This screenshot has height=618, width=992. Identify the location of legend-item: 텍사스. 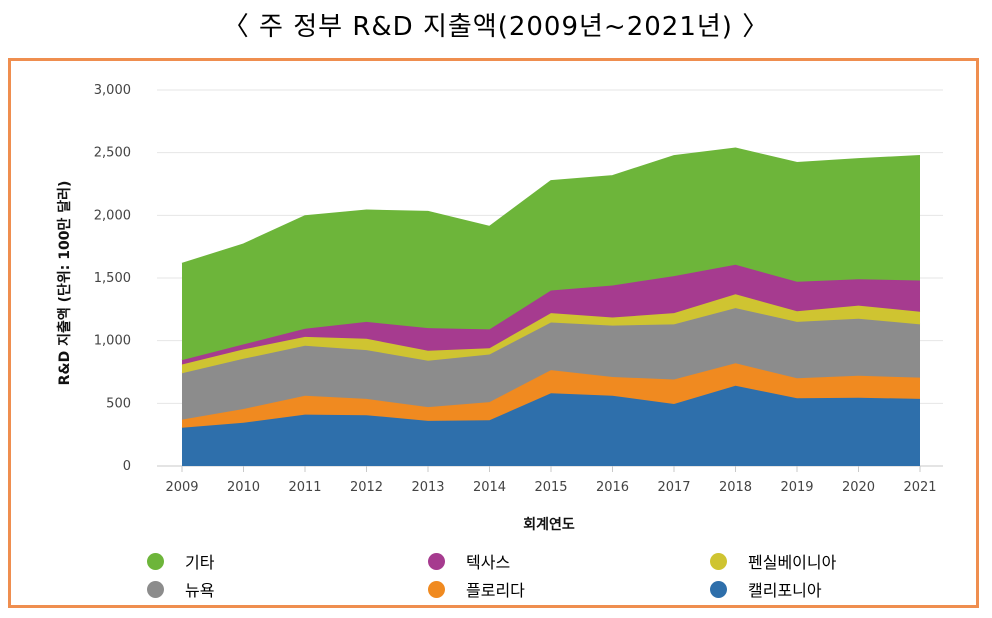
(469, 561).